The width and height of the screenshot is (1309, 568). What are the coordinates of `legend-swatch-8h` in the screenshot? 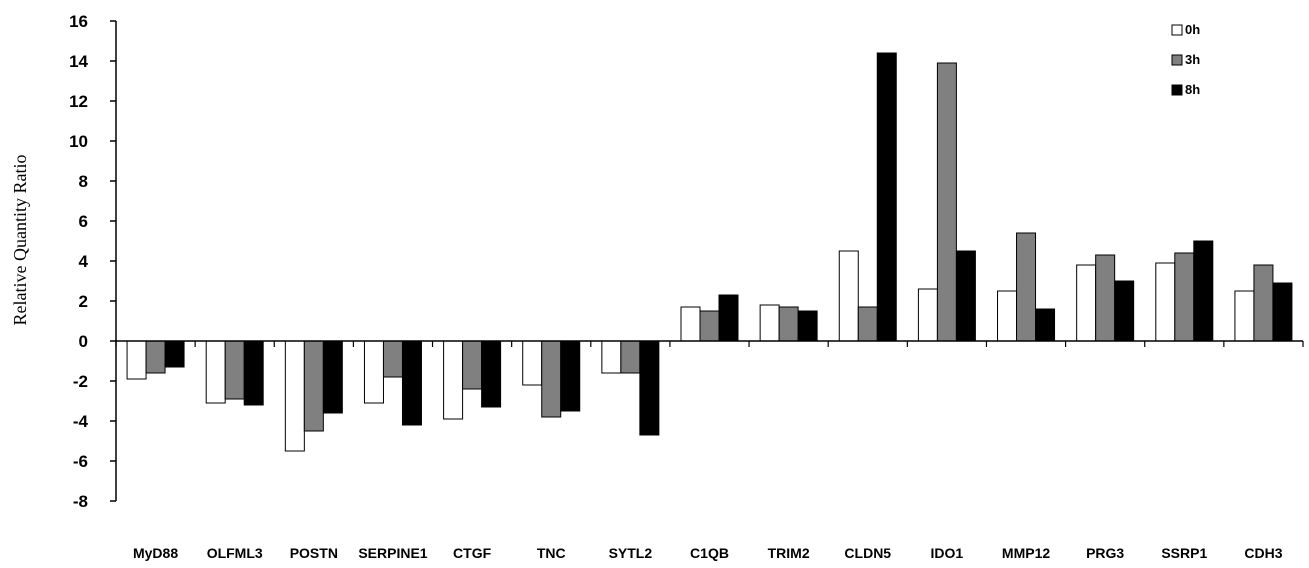 It's located at (1177, 90).